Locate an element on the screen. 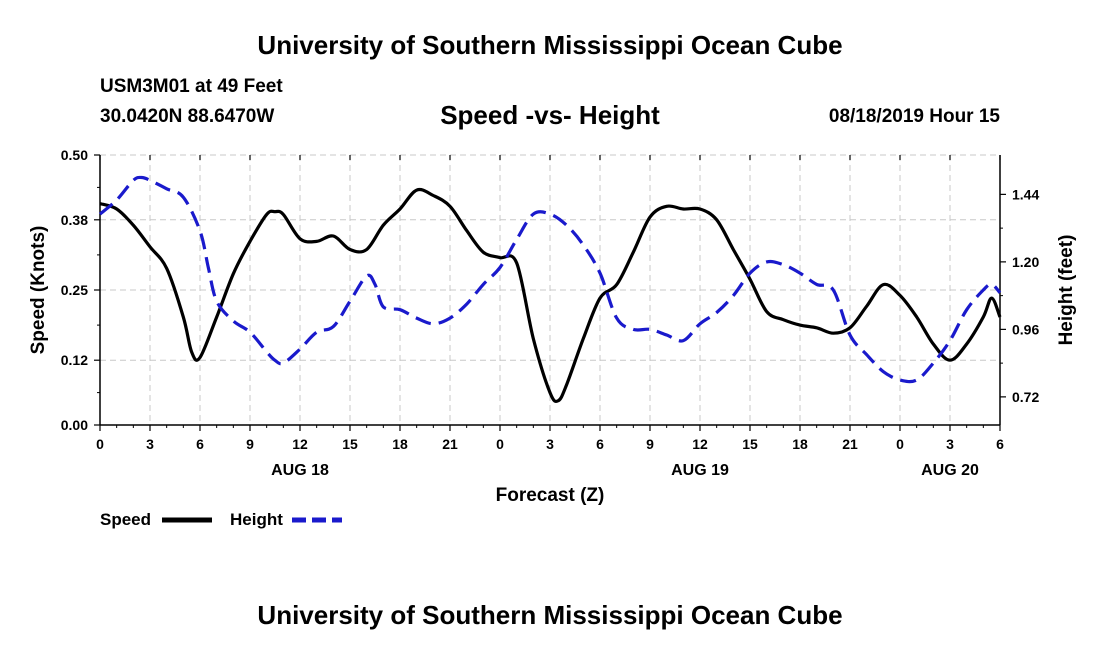  y2-tick-label: 1.44 is located at coordinates (1025, 194).